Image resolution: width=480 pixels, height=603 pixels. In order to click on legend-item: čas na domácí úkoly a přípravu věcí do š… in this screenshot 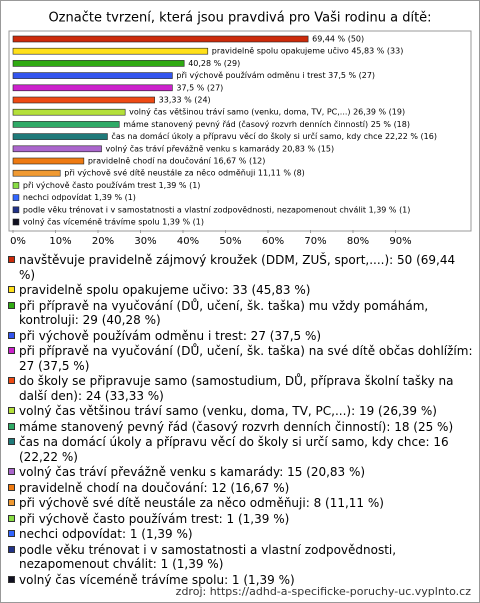, I will do `click(240, 449)`.